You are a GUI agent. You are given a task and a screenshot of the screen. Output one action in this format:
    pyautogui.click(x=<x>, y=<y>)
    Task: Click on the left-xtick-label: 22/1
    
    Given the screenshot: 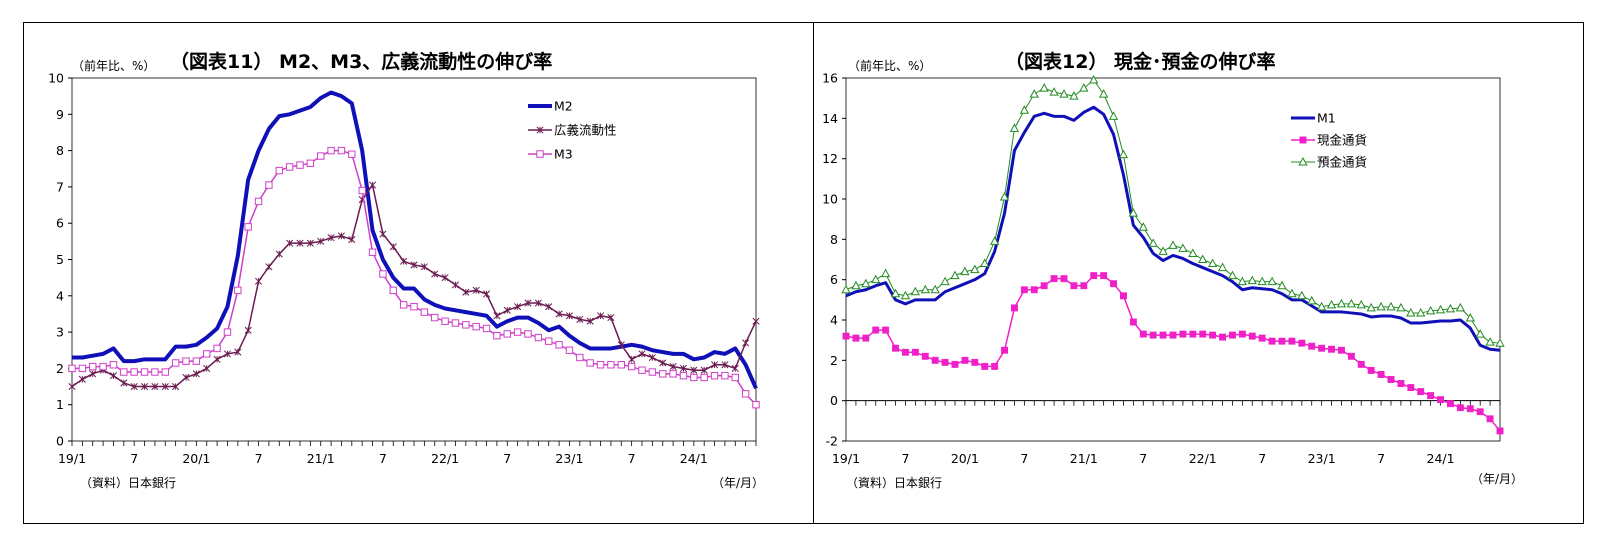 What is the action you would take?
    pyautogui.click(x=445, y=458)
    